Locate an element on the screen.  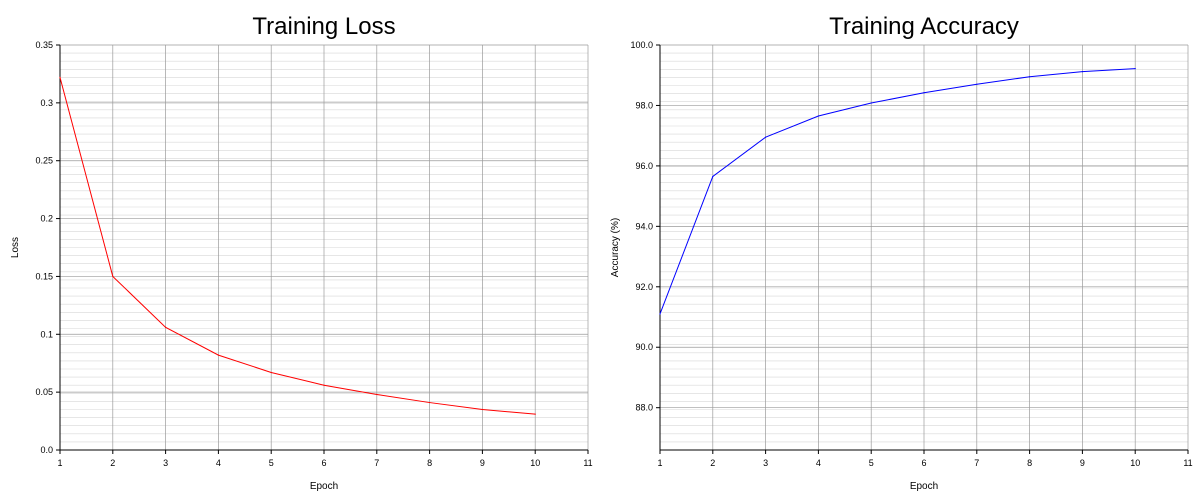
accuracy-x-tick-label: 4 is located at coordinates (818, 463).